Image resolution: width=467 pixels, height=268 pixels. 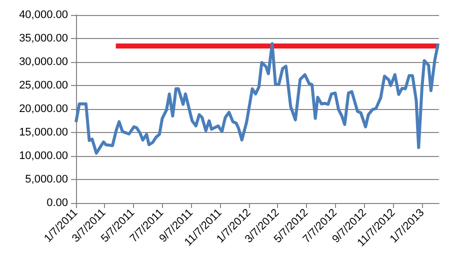 I want to click on y-tick-label: 30,000.00, so click(x=43, y=62).